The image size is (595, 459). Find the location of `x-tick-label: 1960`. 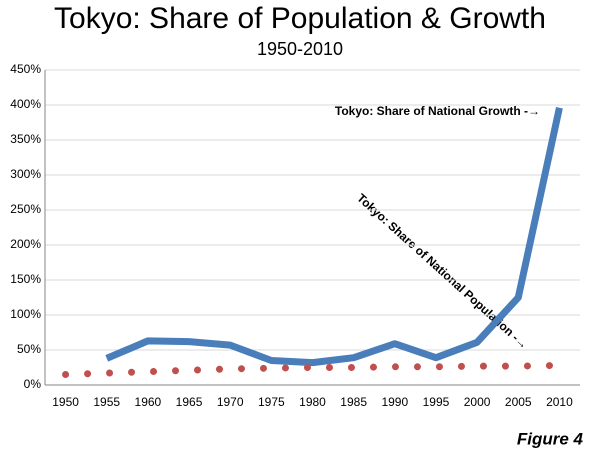

x-tick-label: 1960 is located at coordinates (148, 402).